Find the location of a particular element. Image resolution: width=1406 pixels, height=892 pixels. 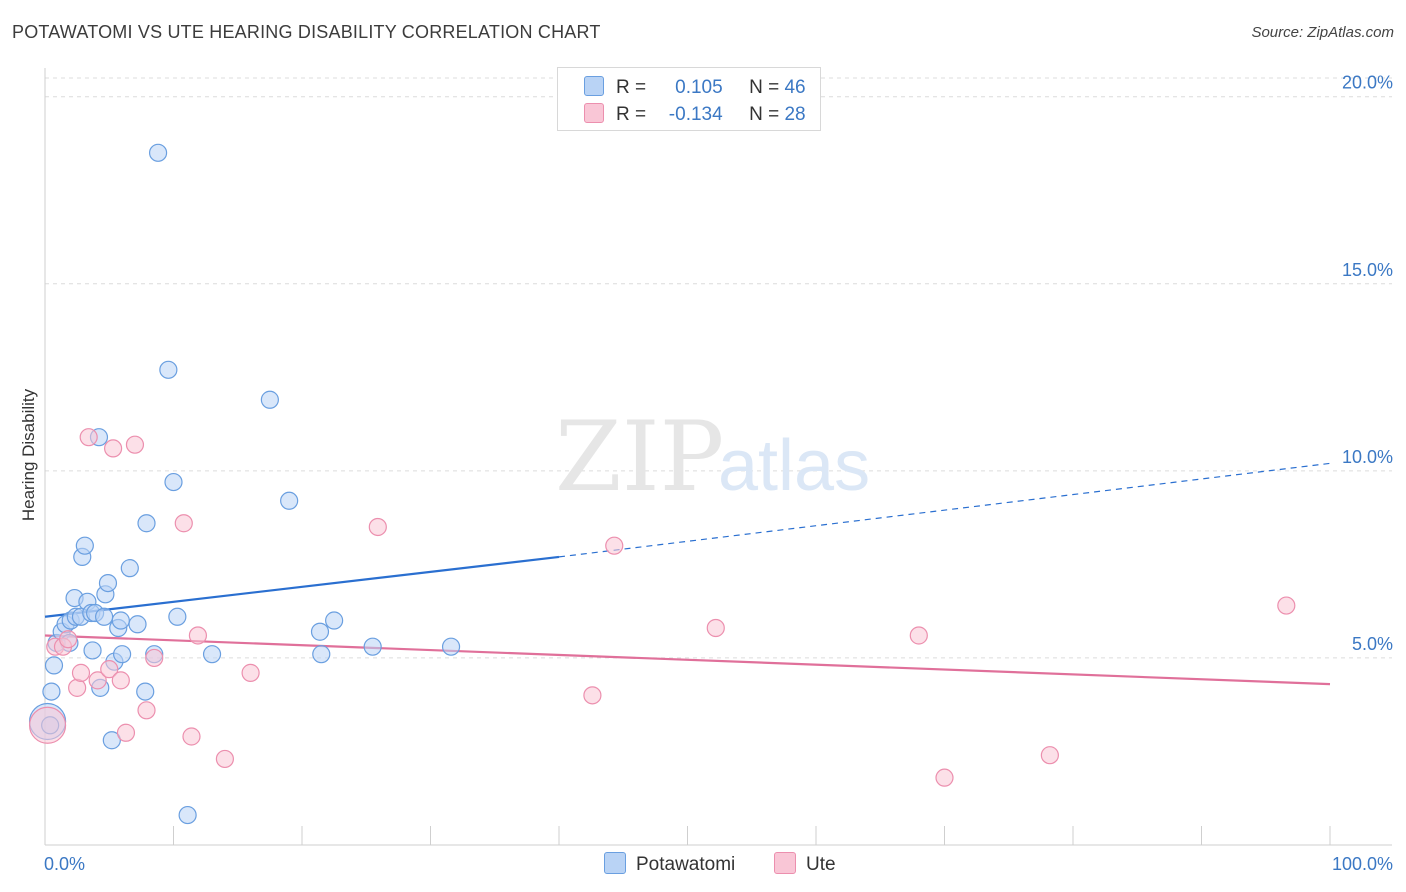

x-tick-label: 100.0% is located at coordinates (1362, 864).